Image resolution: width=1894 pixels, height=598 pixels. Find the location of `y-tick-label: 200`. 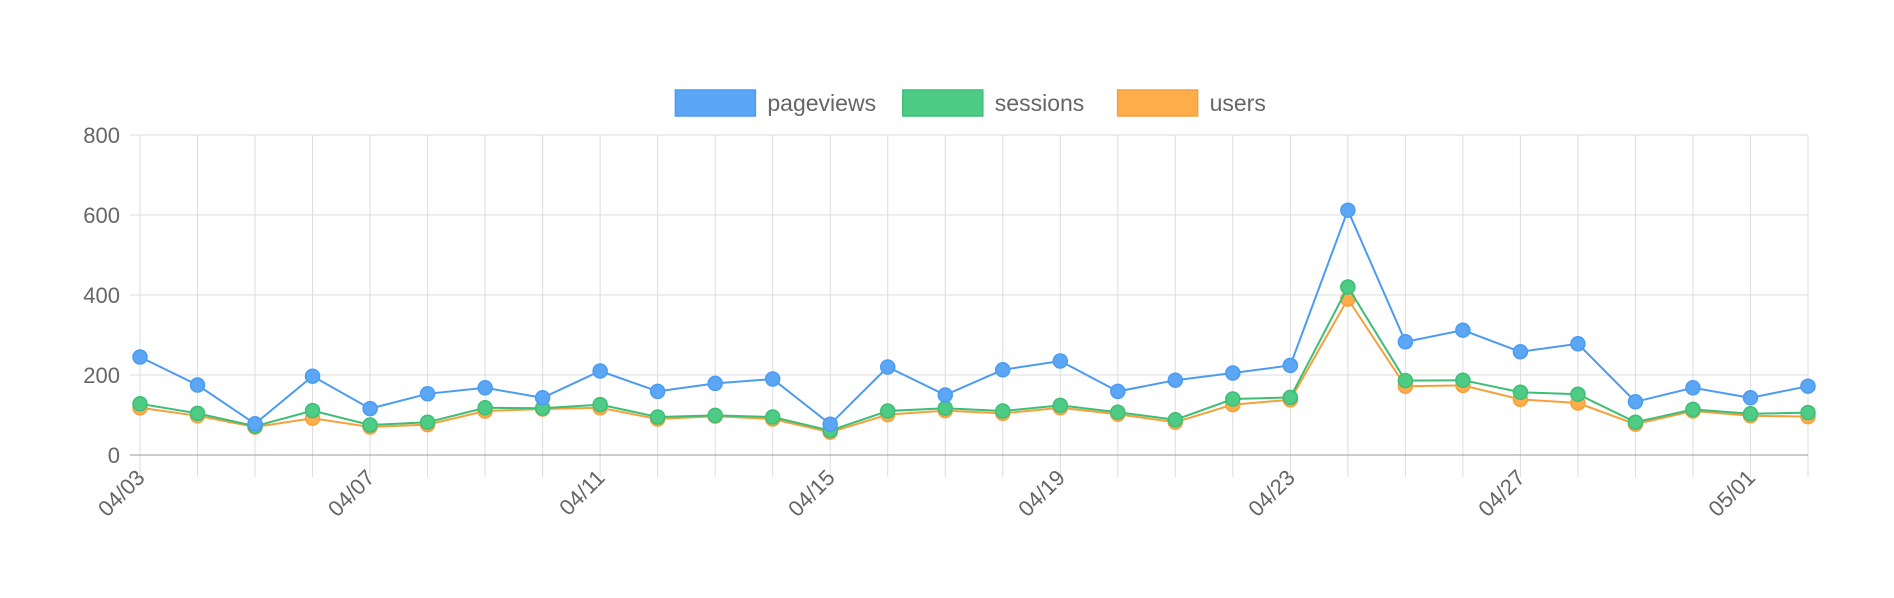

y-tick-label: 200 is located at coordinates (101, 375).